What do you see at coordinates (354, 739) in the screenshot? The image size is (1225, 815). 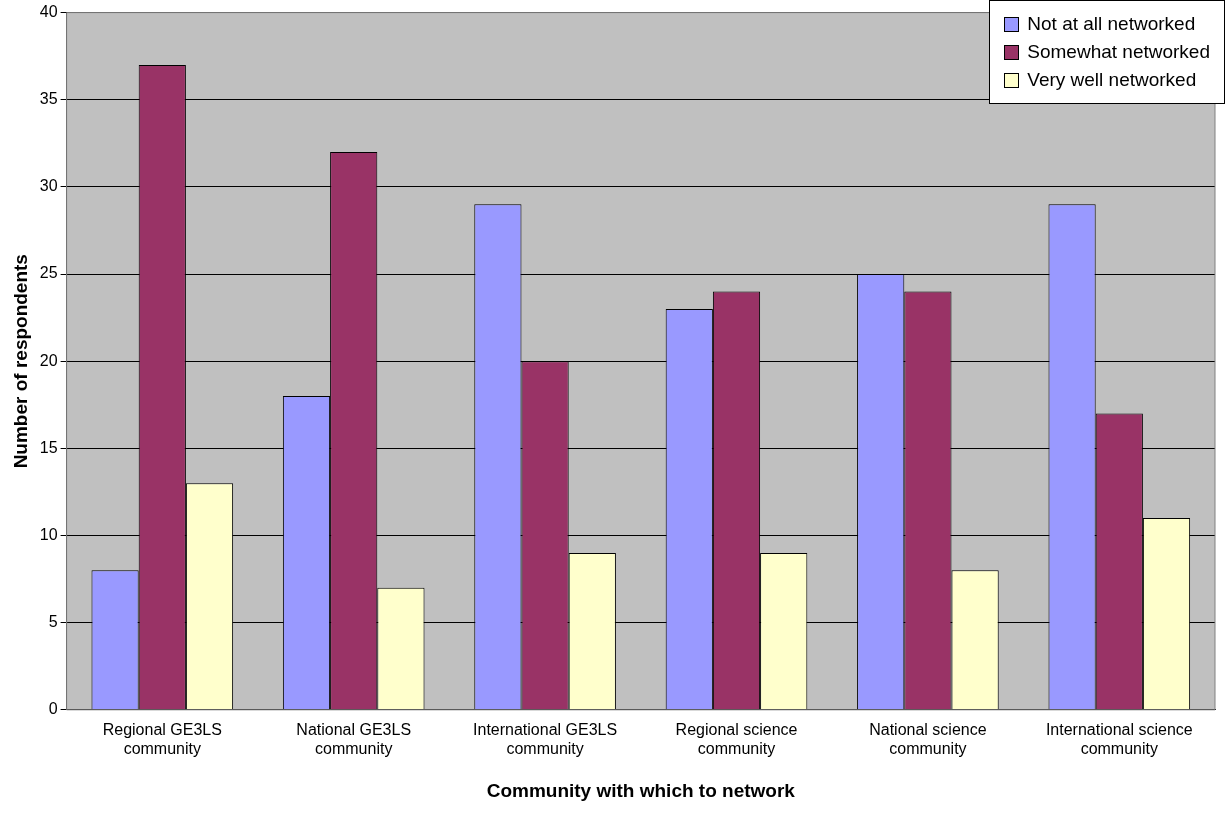 I see `x-tick-label: National GE3LS community` at bounding box center [354, 739].